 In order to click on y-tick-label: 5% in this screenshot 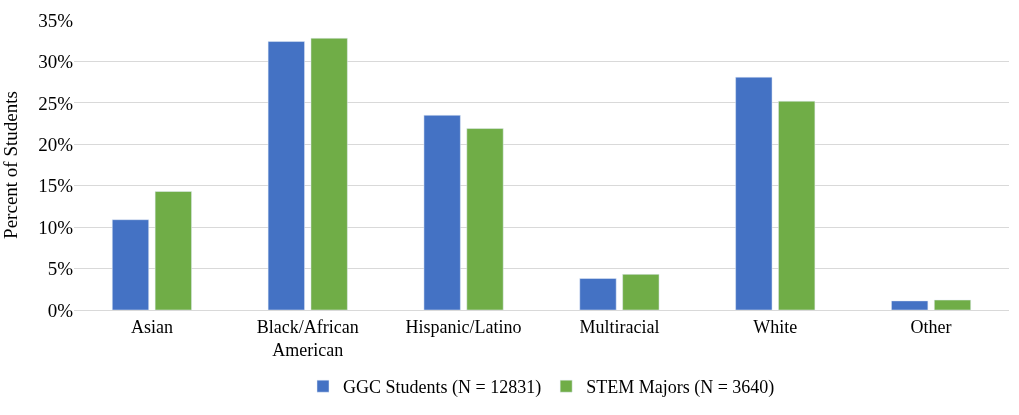, I will do `click(60, 269)`.